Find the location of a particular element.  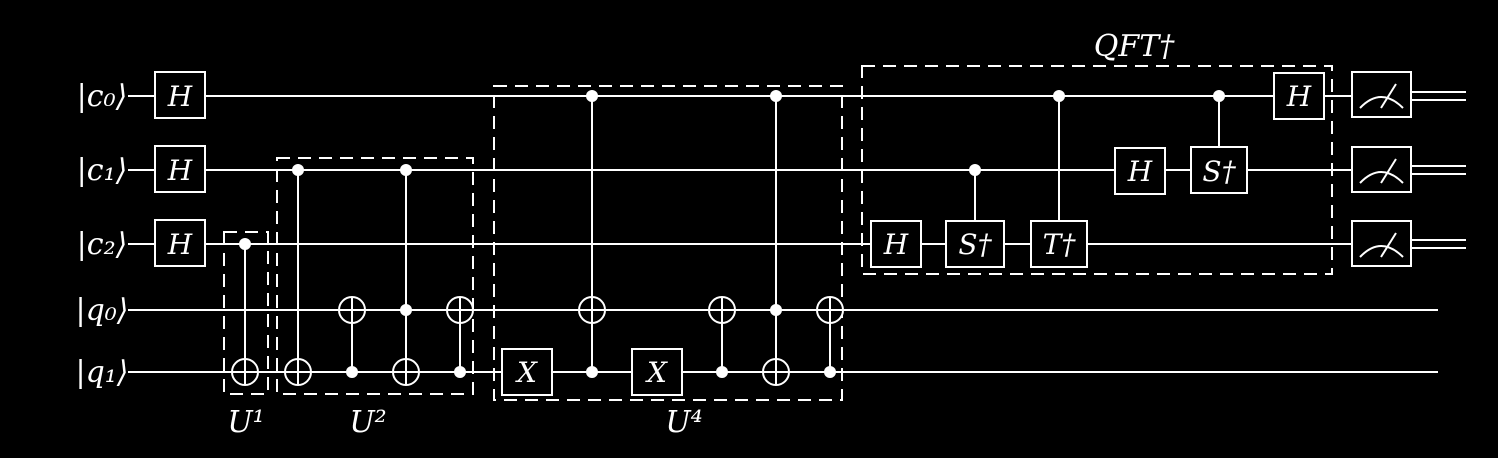

qubit-label-c0: |c₀⟩ is located at coordinates (102, 96).